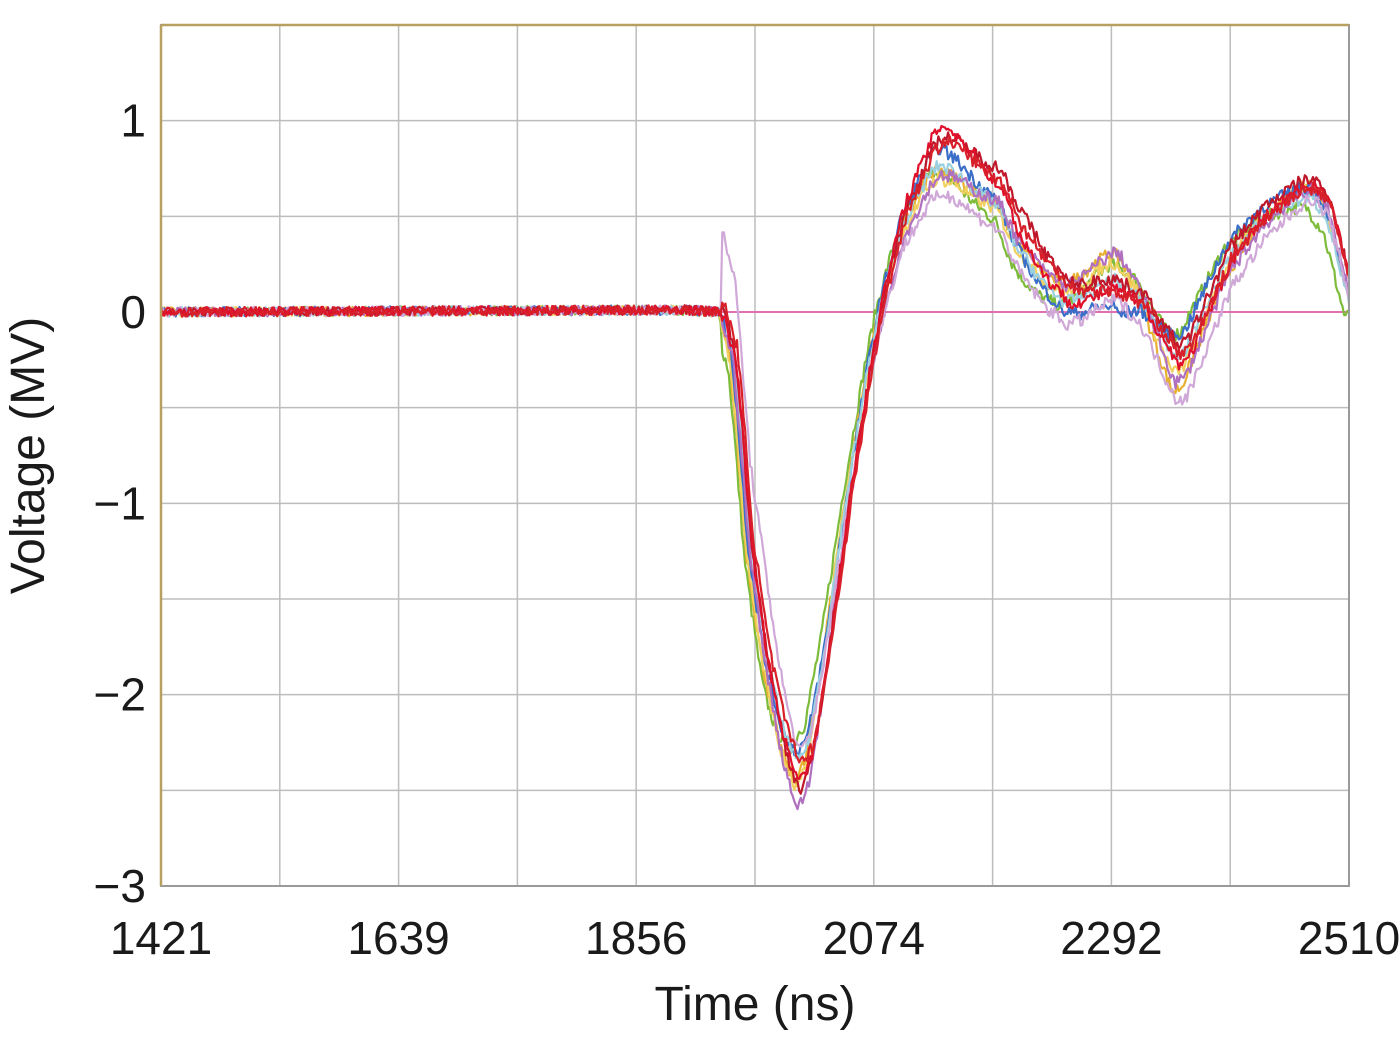 The image size is (1400, 1037). I want to click on y-tick-label: 0, so click(133, 312).